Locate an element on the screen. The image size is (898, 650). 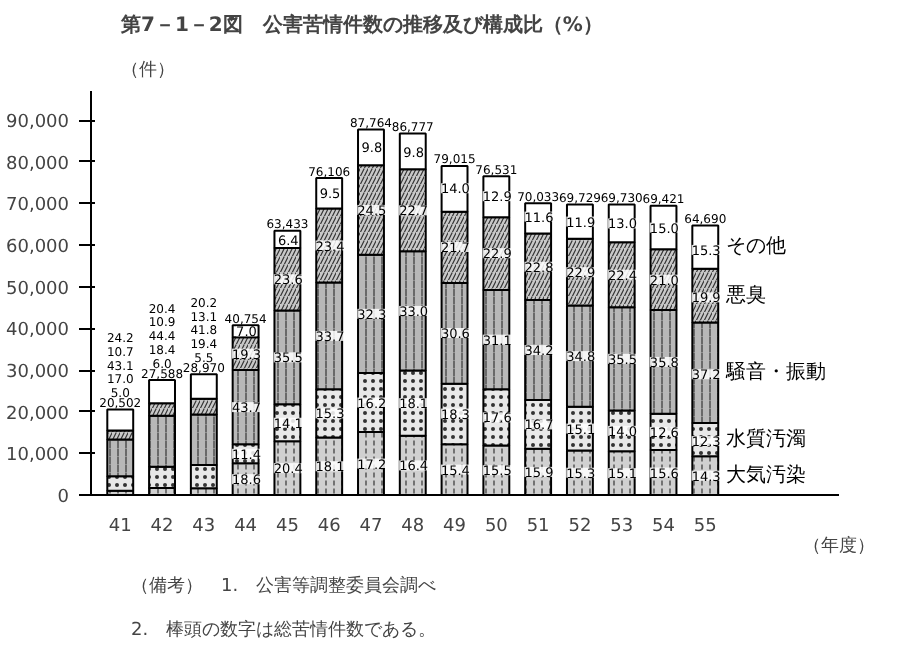
x-tick-label: 42 is located at coordinates (162, 527).